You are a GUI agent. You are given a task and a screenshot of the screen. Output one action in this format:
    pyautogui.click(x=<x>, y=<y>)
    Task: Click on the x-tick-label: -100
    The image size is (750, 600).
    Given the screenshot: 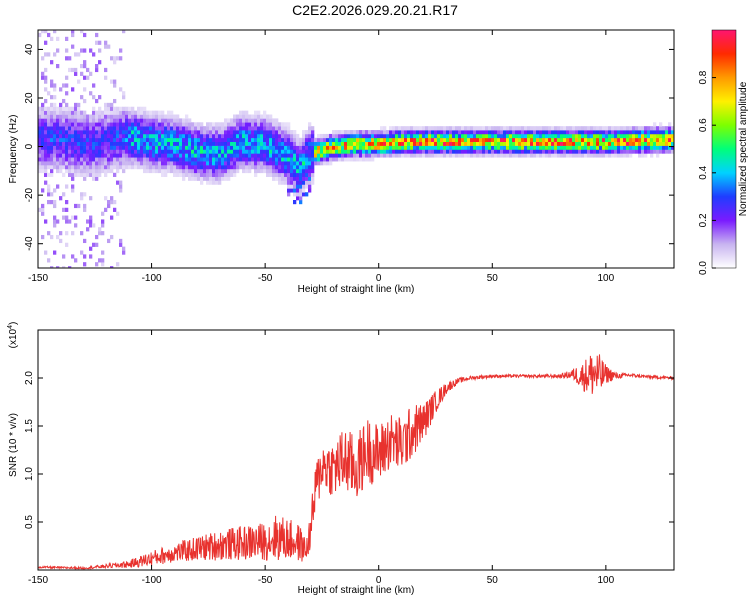 What is the action you would take?
    pyautogui.click(x=152, y=278)
    